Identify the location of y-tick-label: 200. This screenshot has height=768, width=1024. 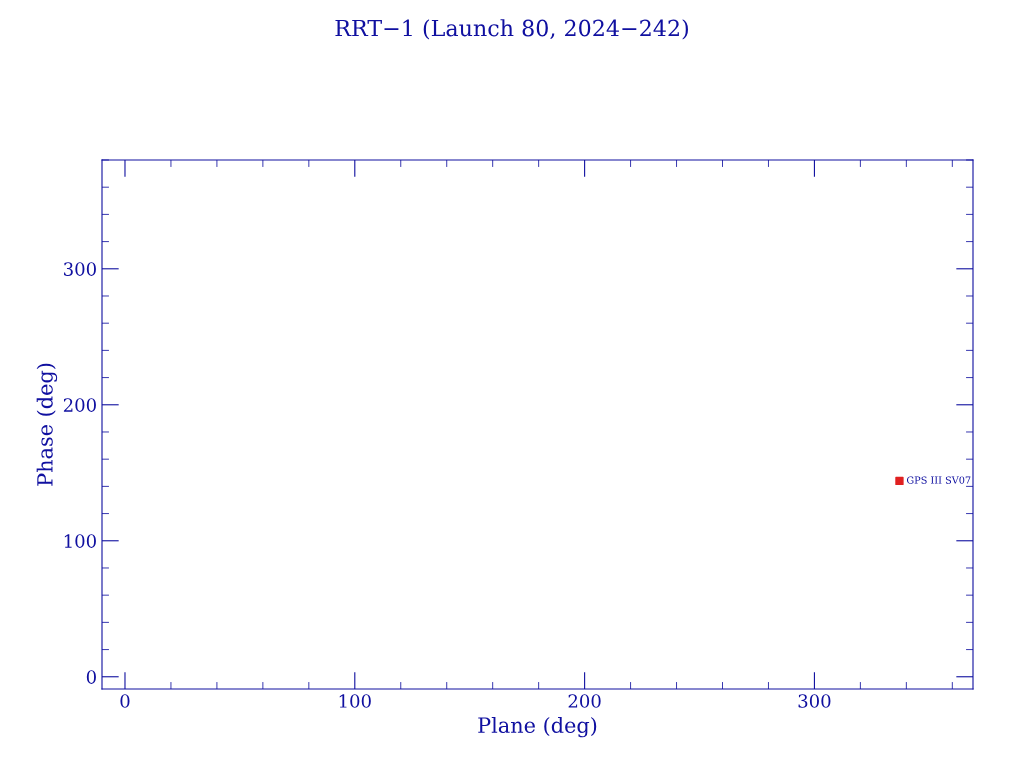
(79, 405).